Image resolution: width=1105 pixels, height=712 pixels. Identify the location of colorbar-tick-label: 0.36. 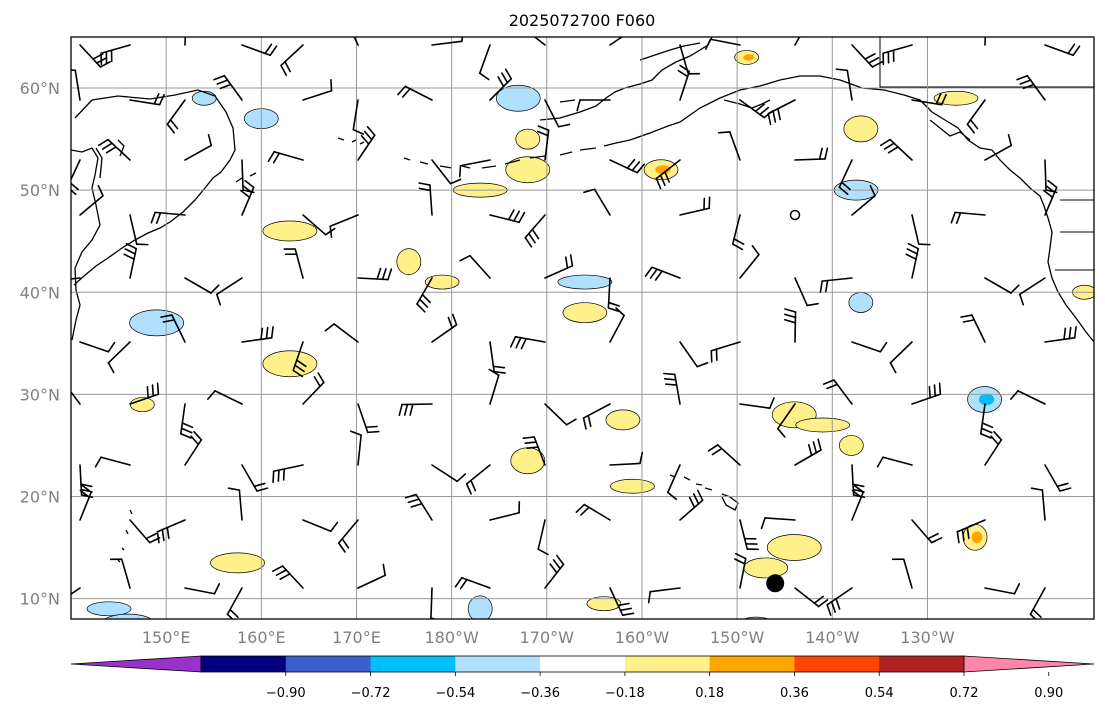
(794, 693).